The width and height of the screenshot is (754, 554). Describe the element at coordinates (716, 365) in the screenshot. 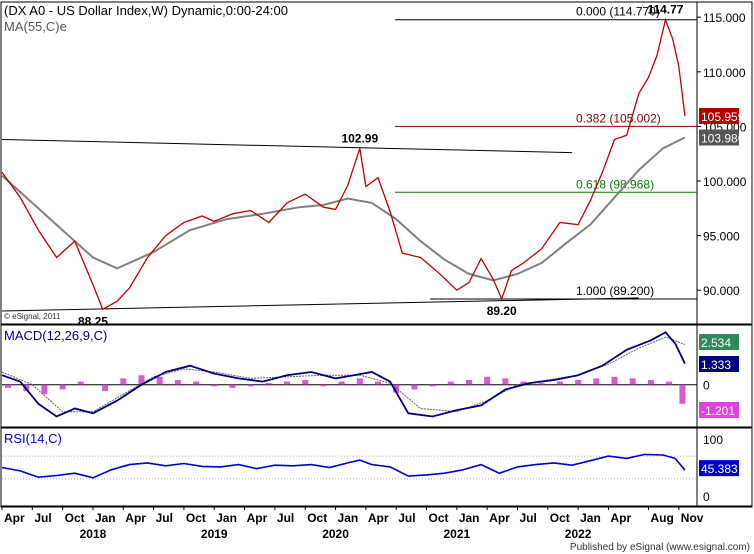

I see `macd-value-tag: 1.333` at that location.